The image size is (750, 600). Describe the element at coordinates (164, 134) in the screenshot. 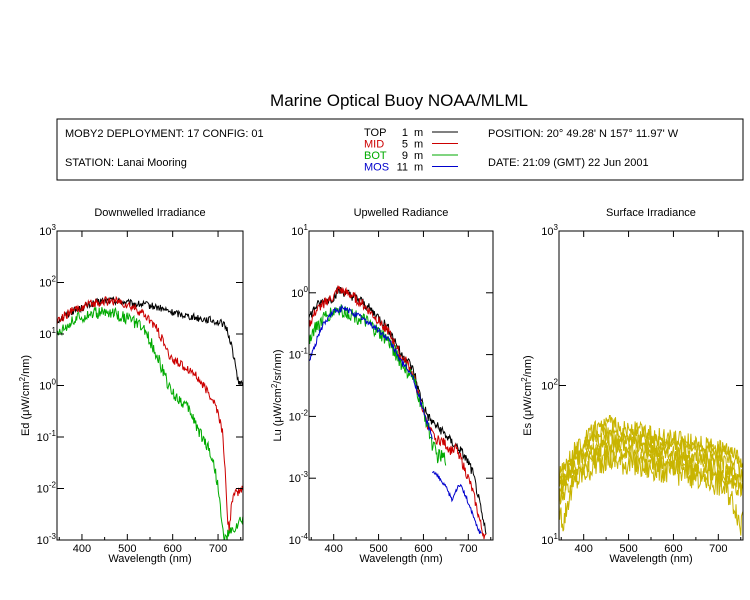

I see `deployment-label: MOBY2 DEPLOYMENT: 17 CONFIG: 01` at that location.